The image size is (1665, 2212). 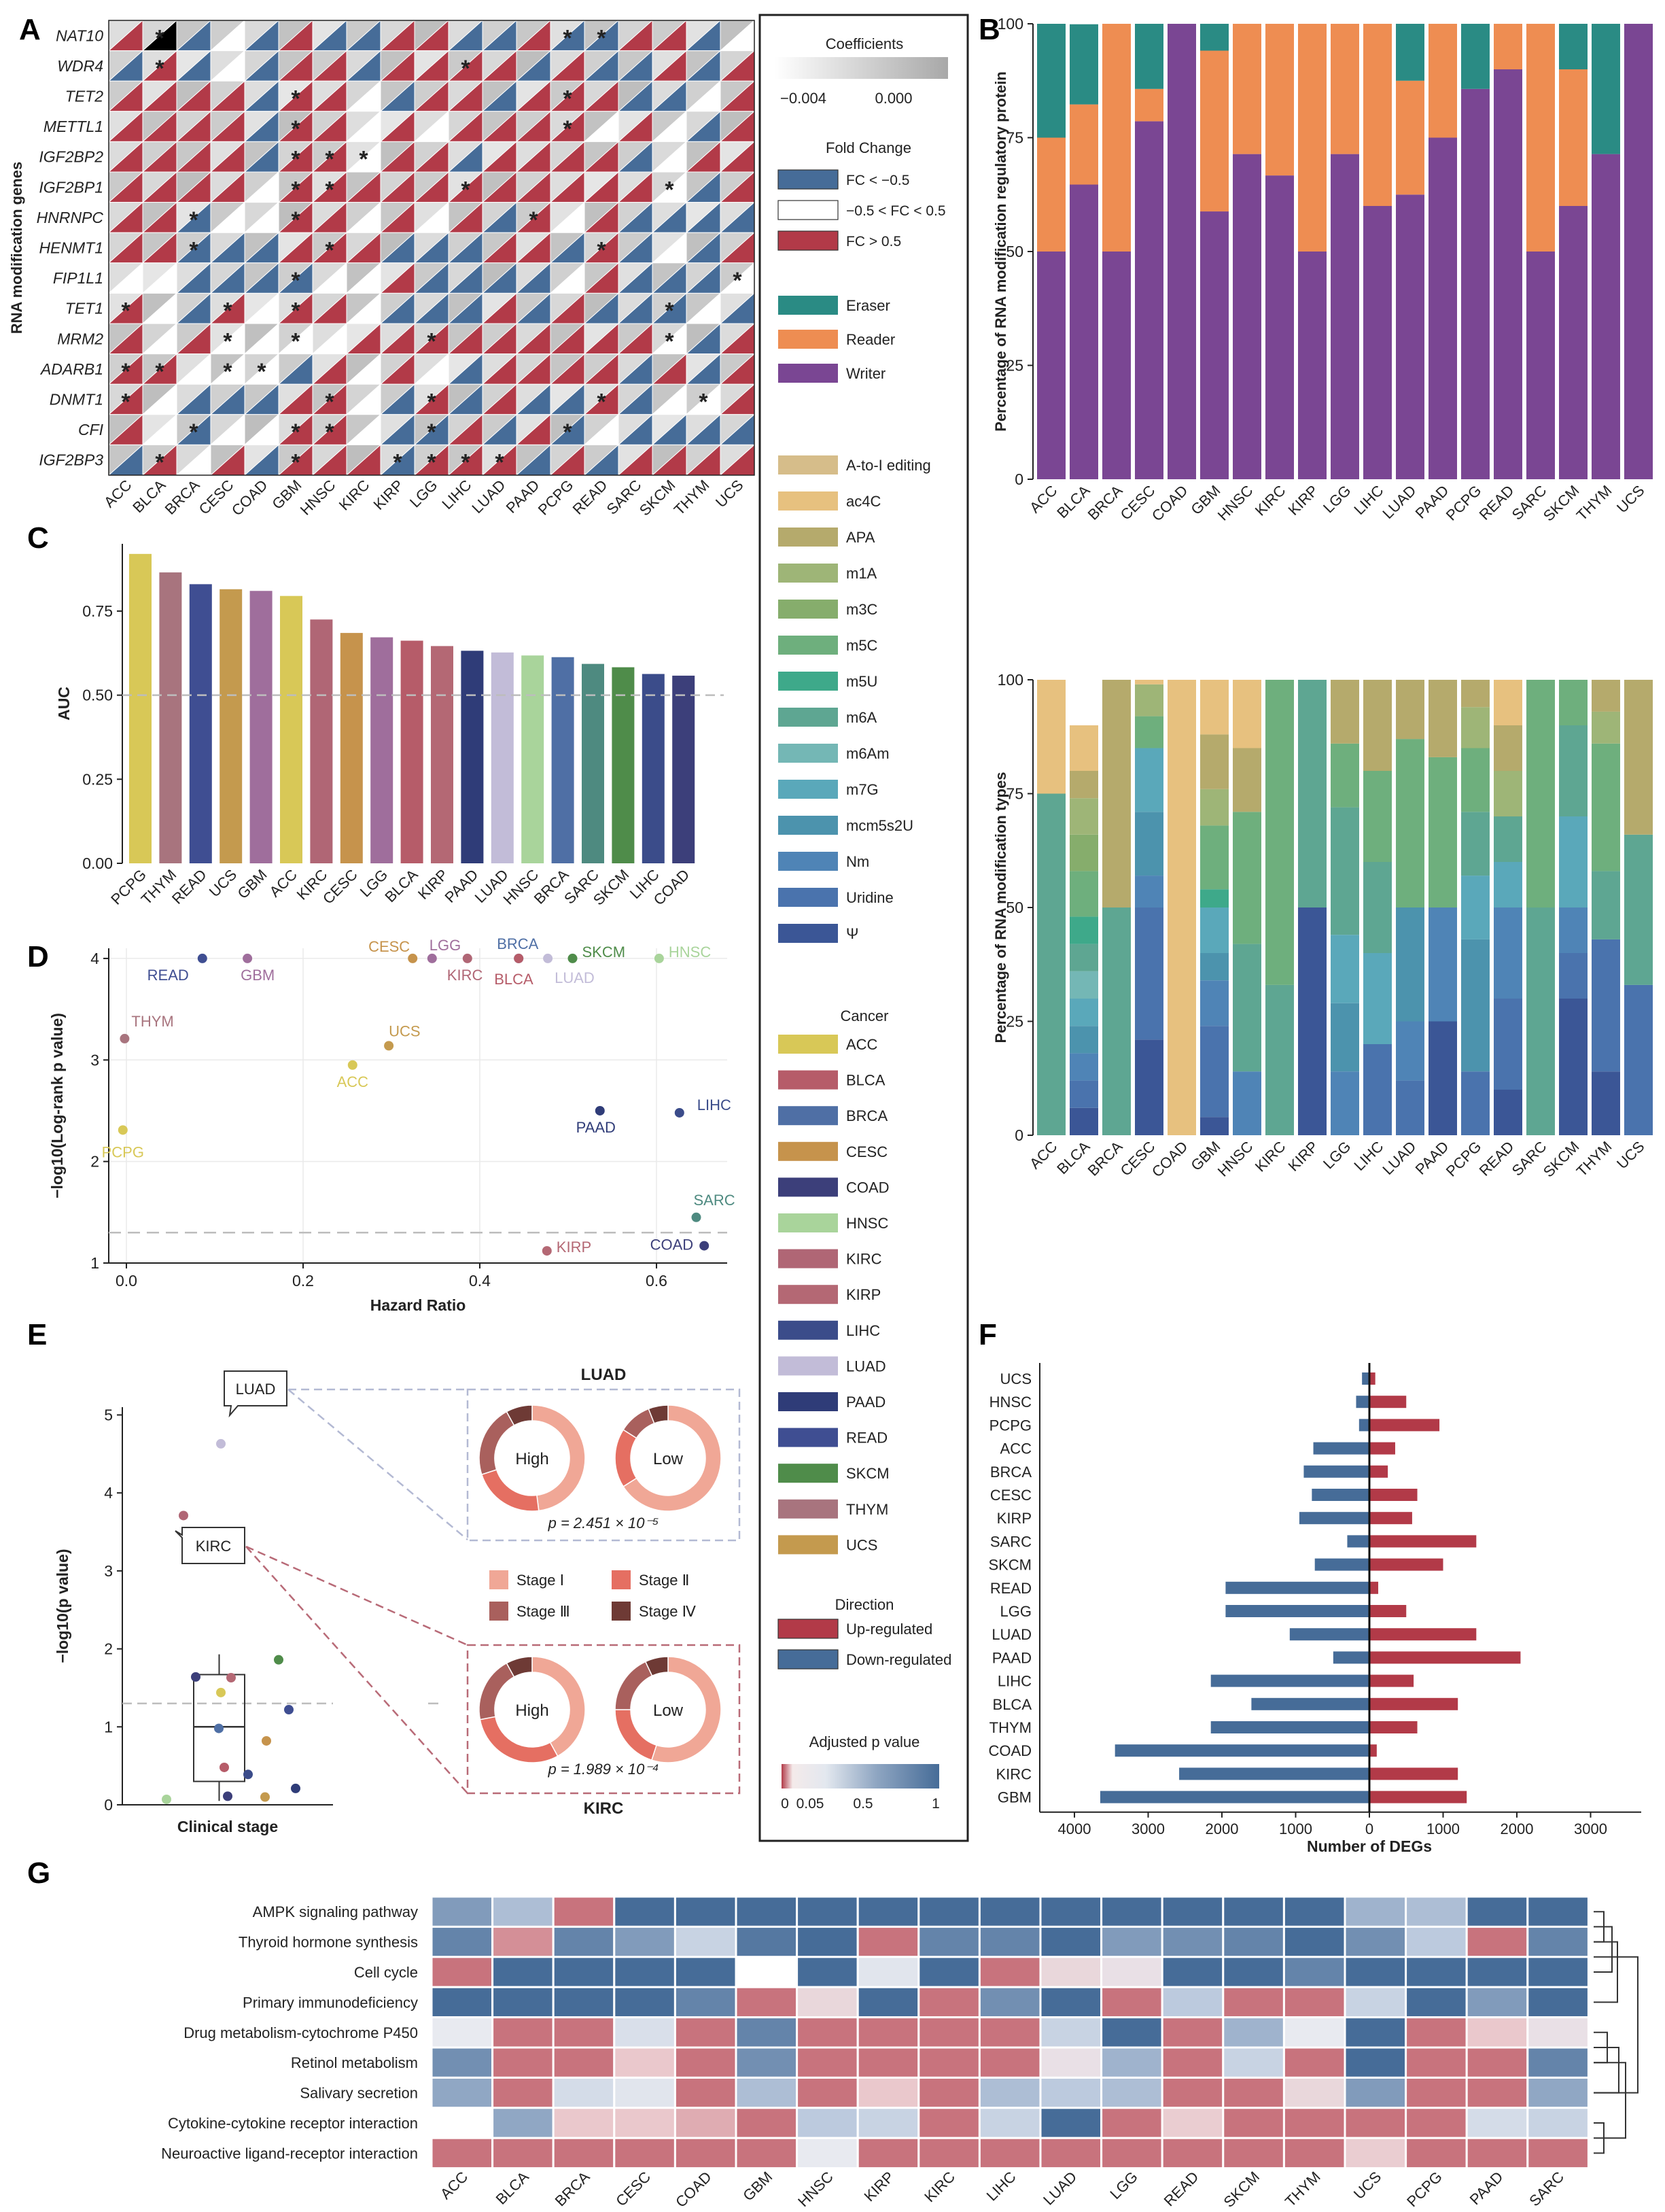 What do you see at coordinates (623, 765) in the screenshot?
I see `auc-bar-skcm` at bounding box center [623, 765].